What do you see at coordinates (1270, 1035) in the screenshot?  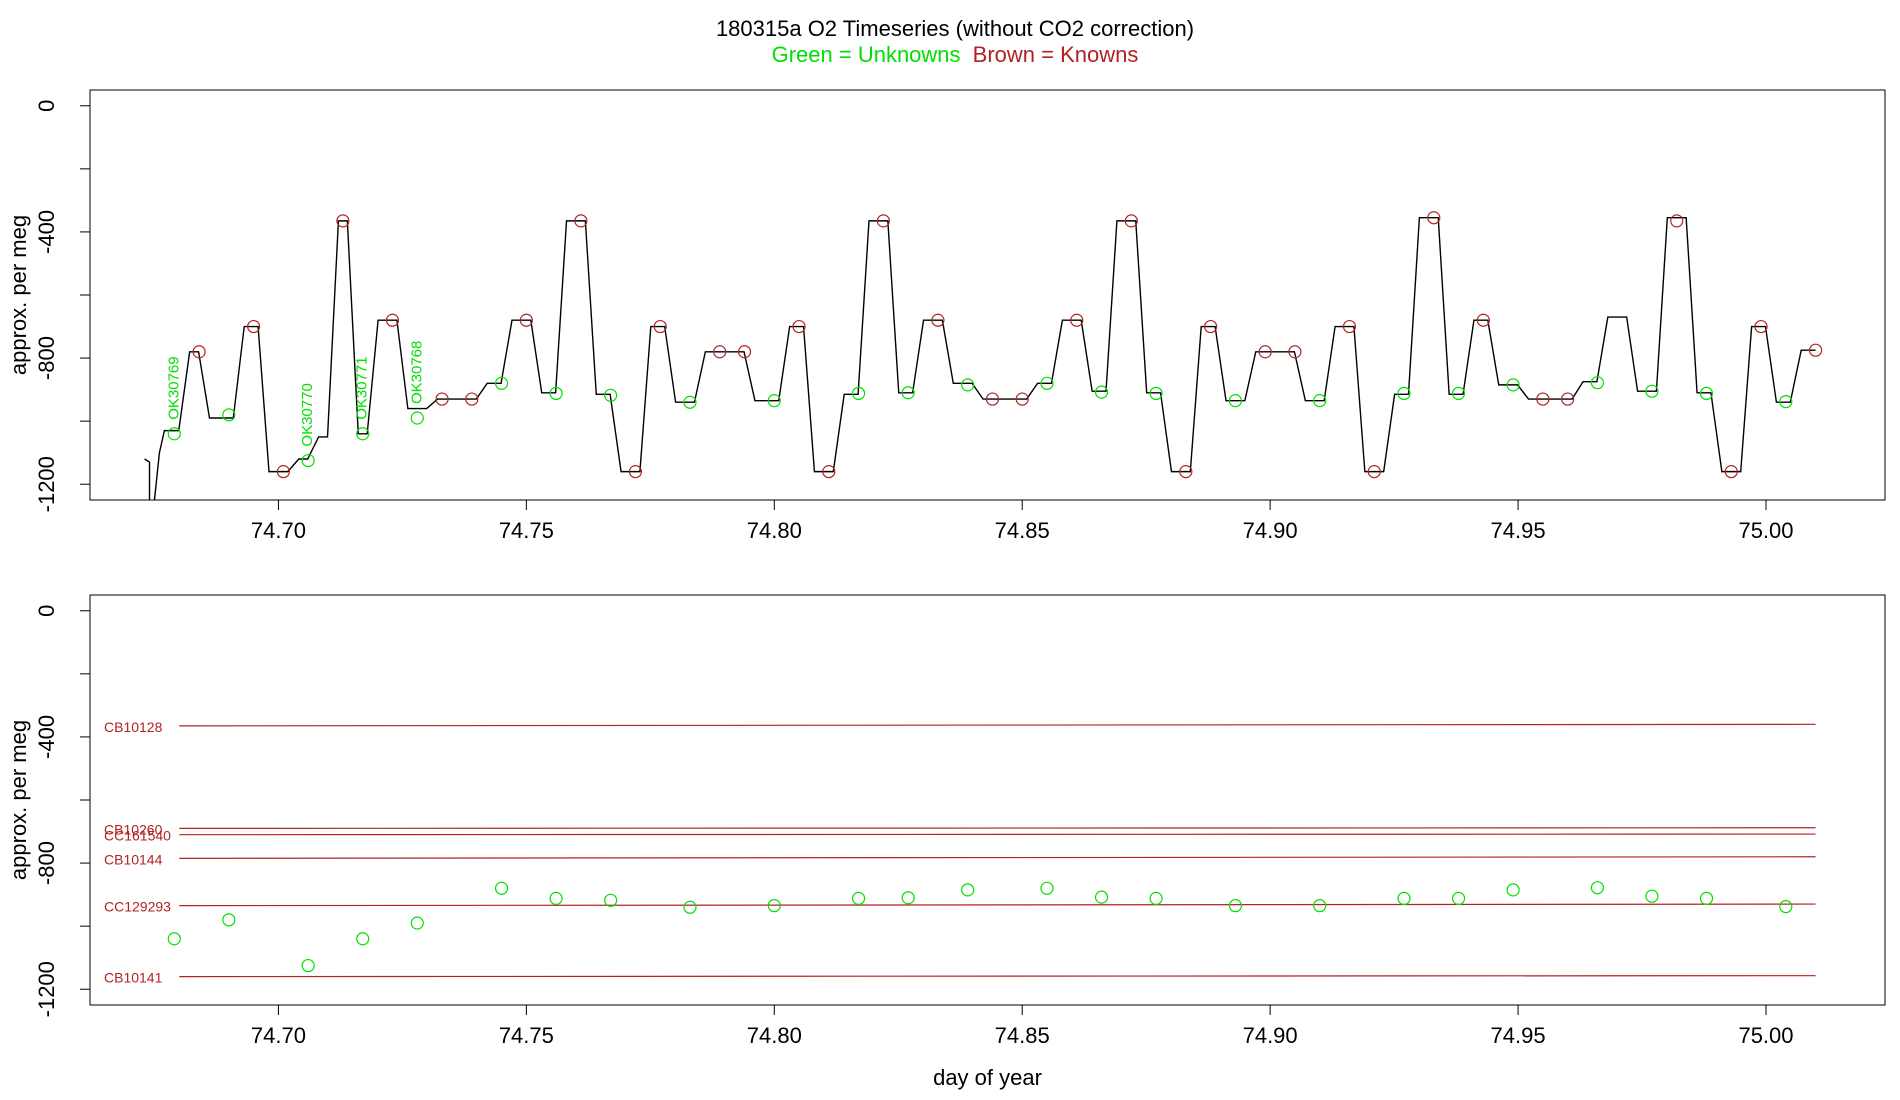 I see `x-tick-label: 74.90` at bounding box center [1270, 1035].